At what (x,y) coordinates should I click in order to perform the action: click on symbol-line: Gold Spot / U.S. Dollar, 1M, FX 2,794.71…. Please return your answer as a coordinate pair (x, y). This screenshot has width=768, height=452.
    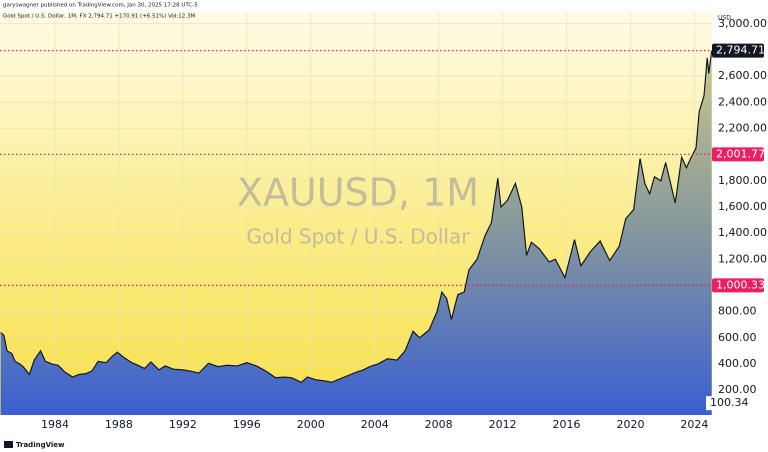
    Looking at the image, I should click on (99, 17).